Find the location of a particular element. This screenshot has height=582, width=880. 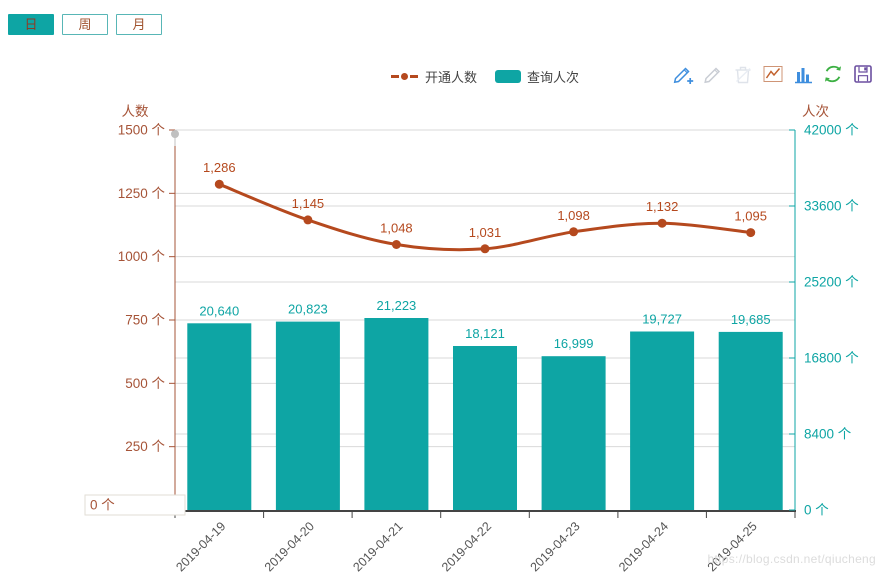

bar-value-label: 16,999 is located at coordinates (574, 343).